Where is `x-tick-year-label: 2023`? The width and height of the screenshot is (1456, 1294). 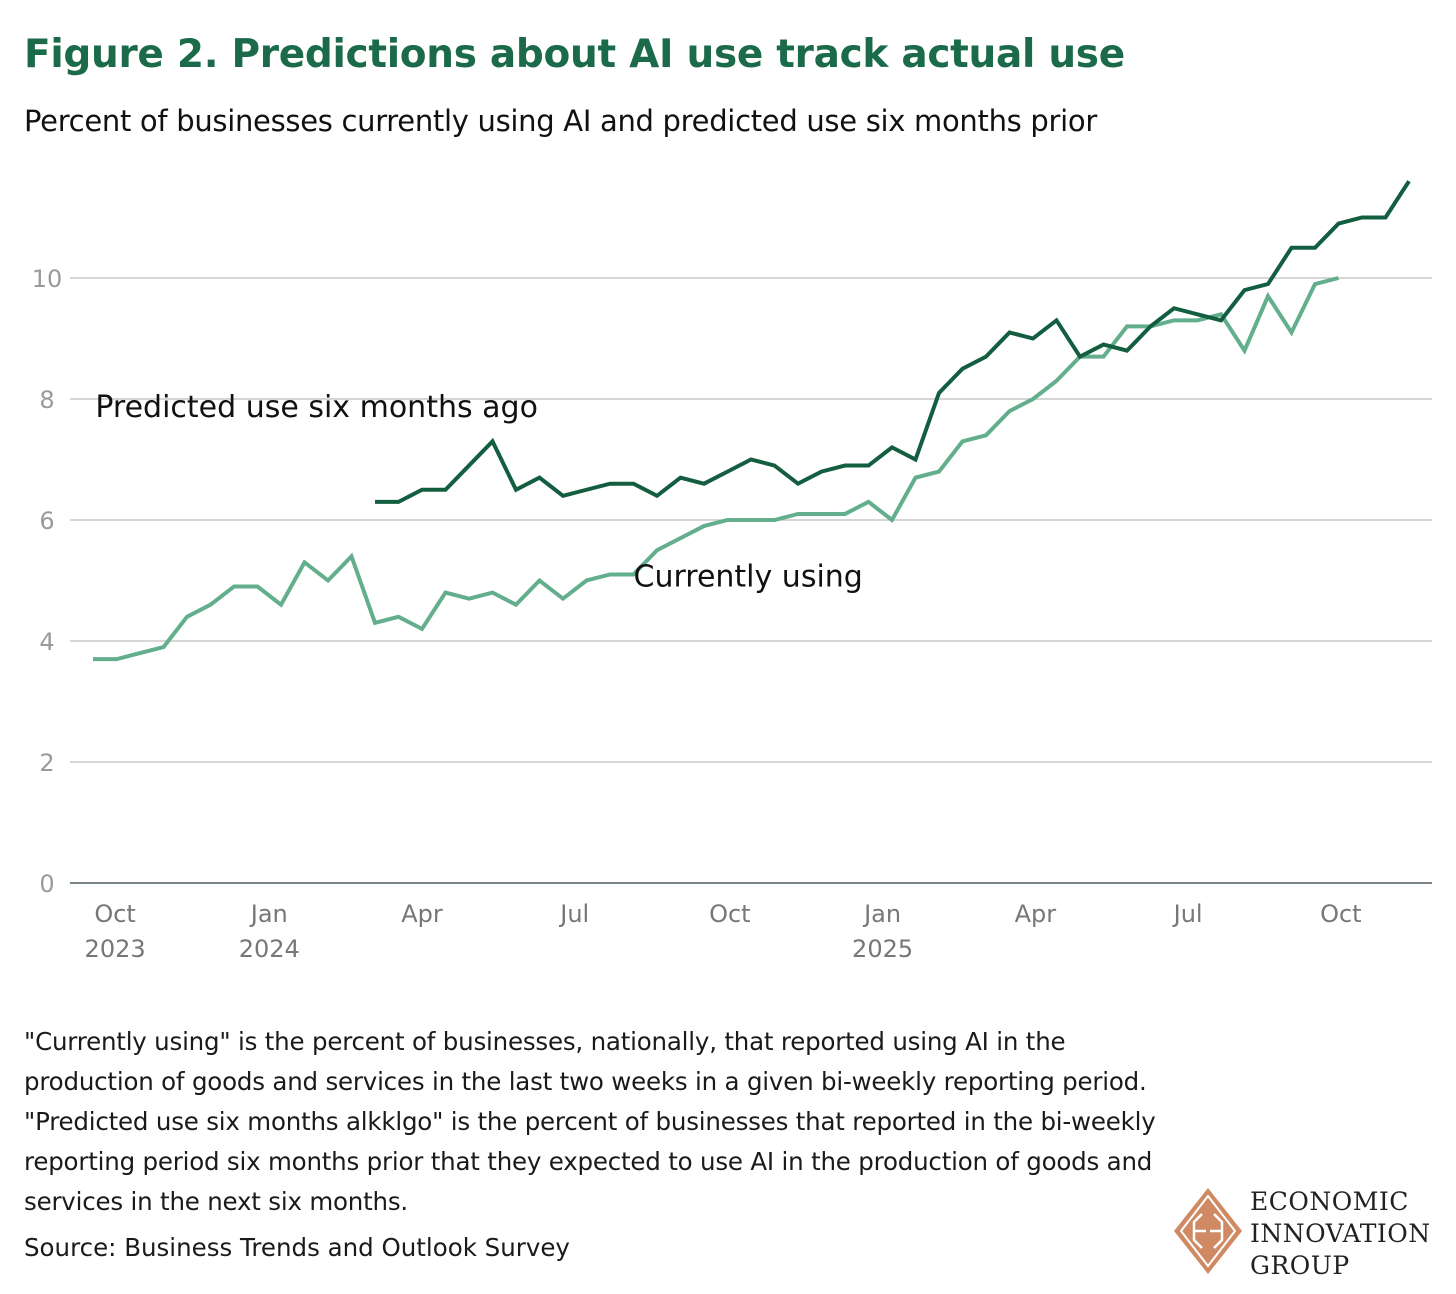 x-tick-year-label: 2023 is located at coordinates (115, 949).